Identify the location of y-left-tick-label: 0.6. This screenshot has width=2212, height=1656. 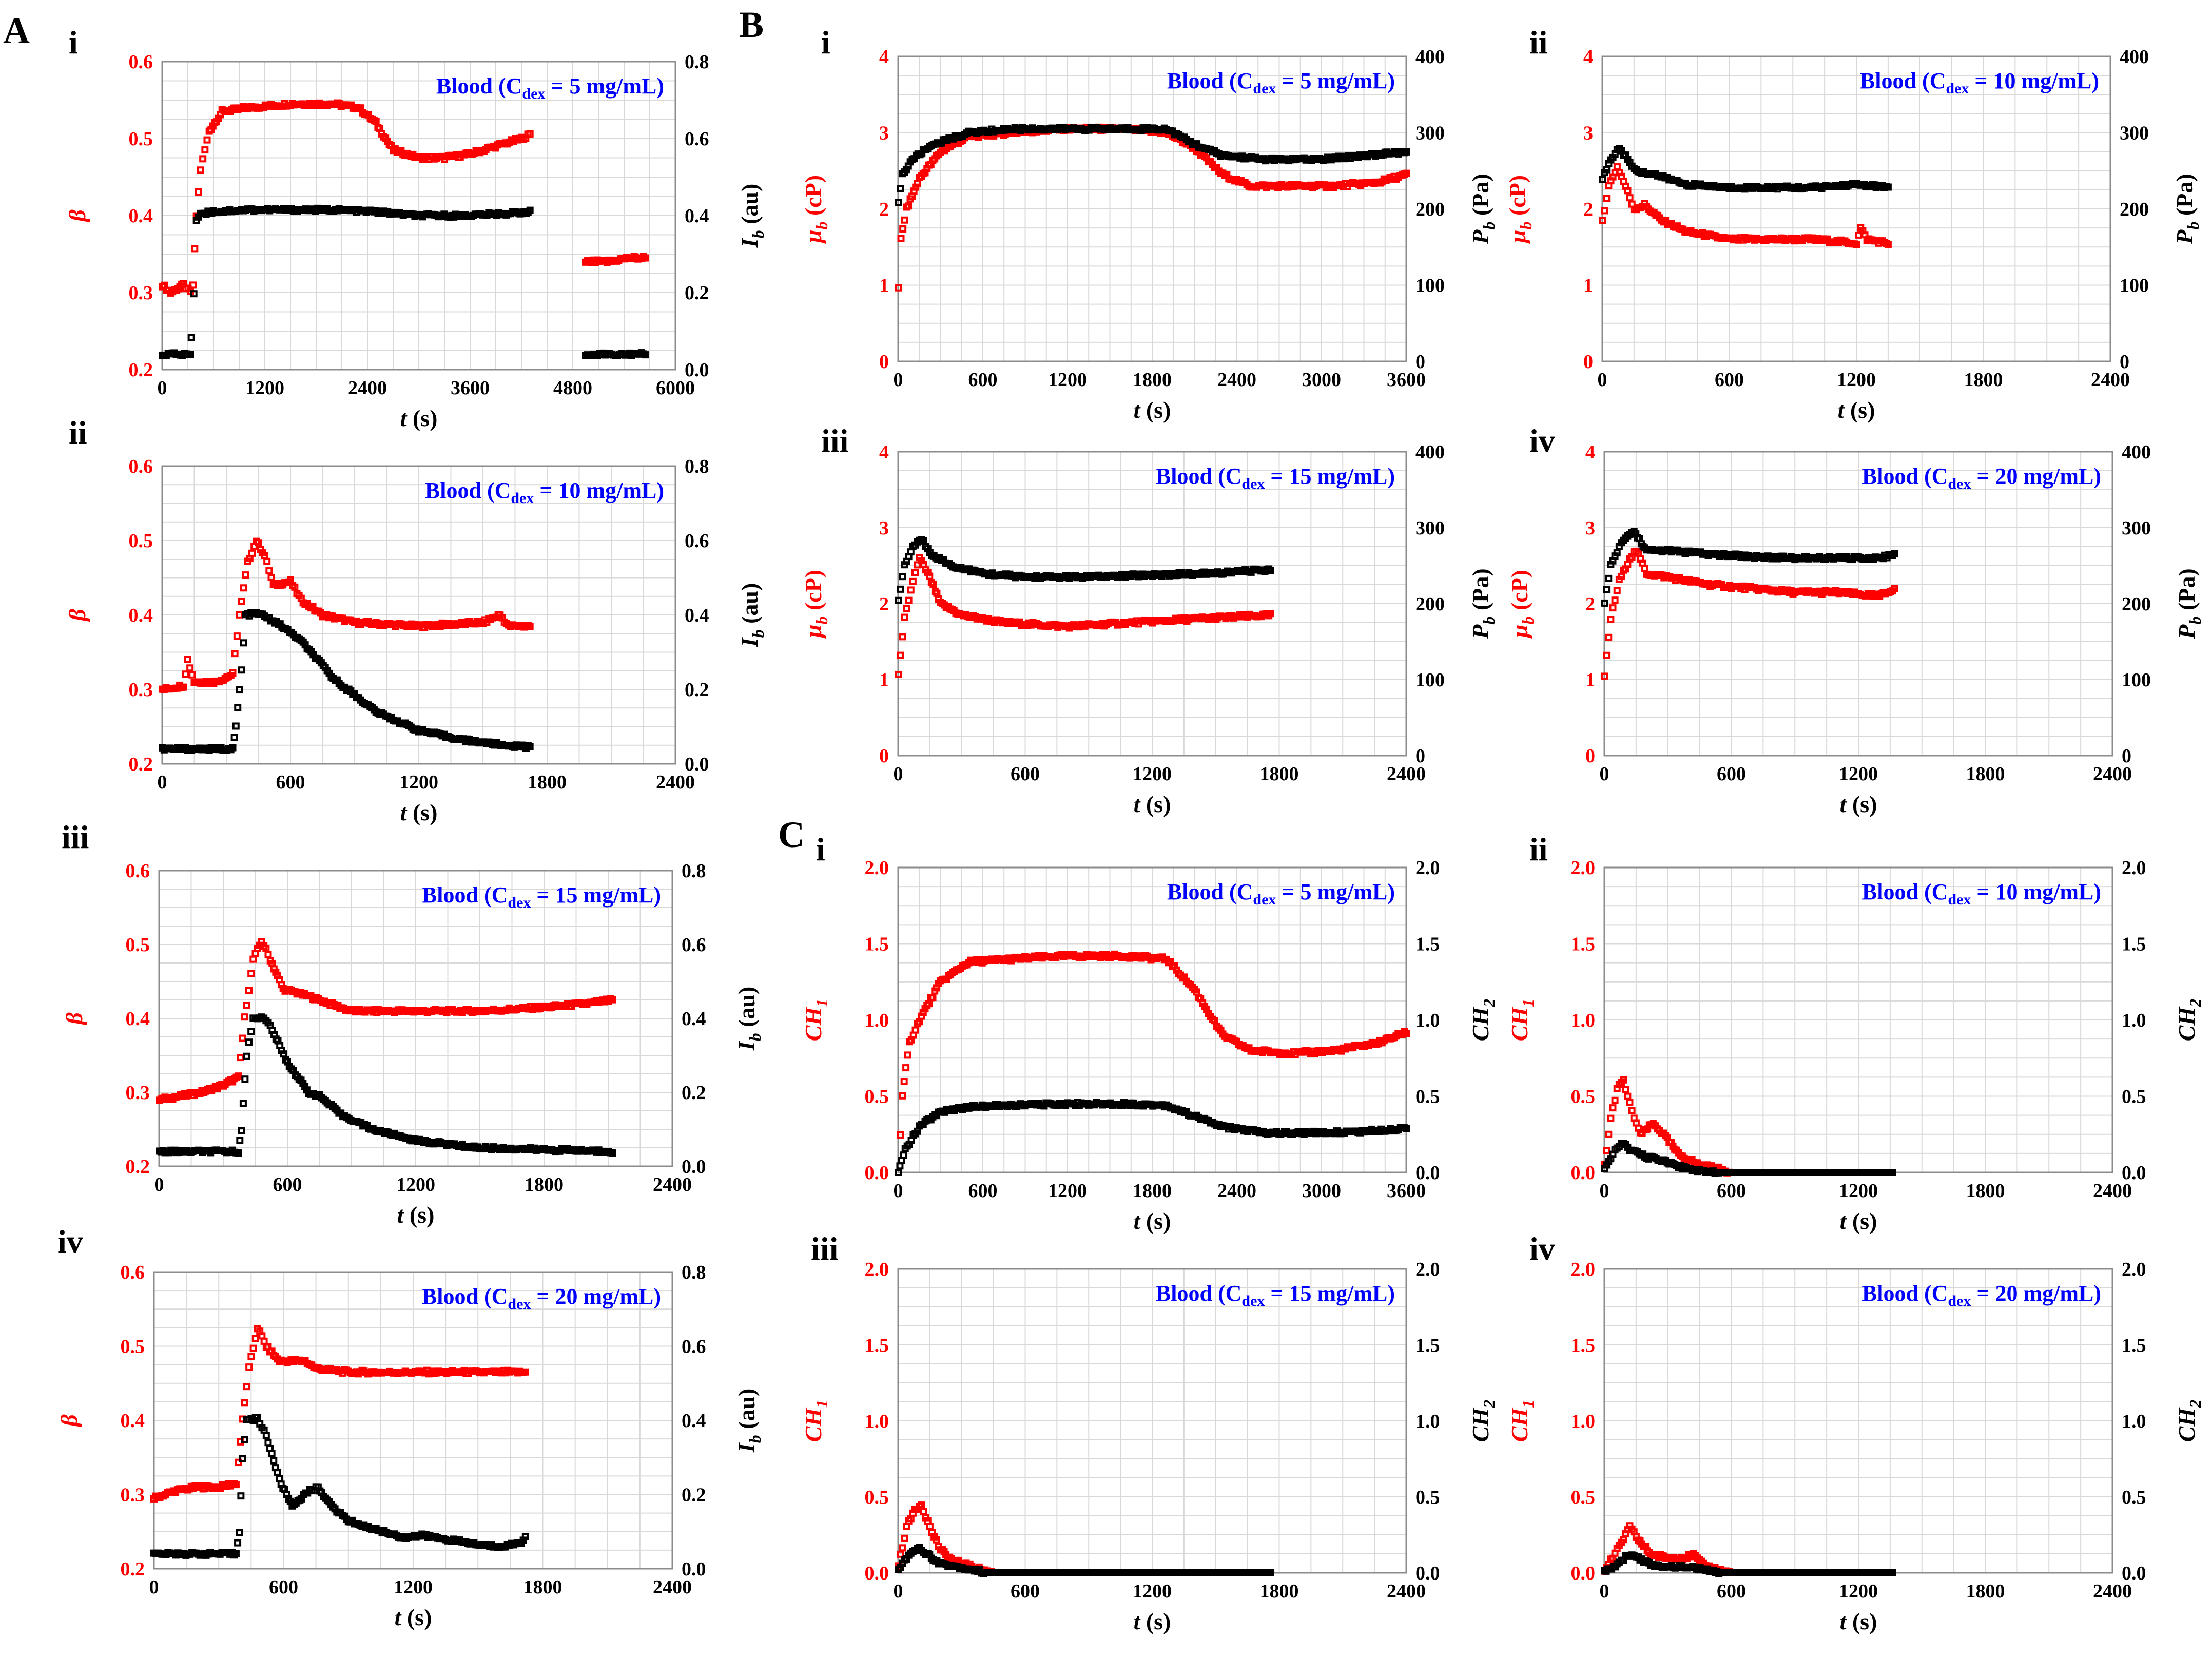
(133, 1272).